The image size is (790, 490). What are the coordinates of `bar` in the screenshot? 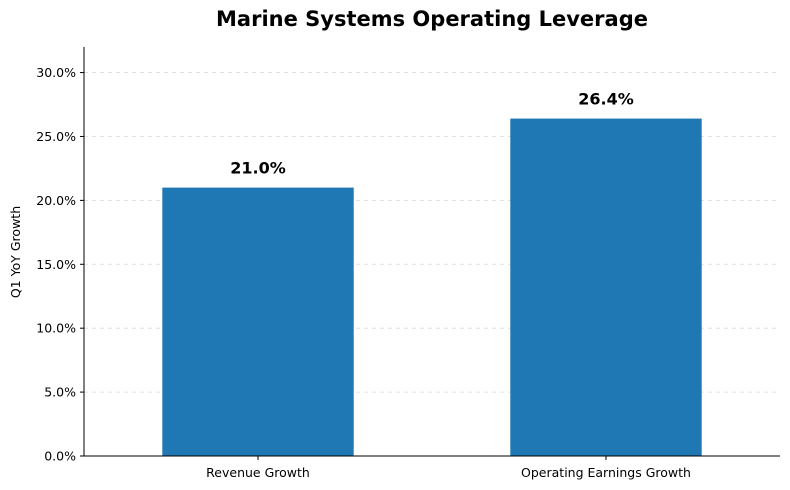 It's located at (258, 321).